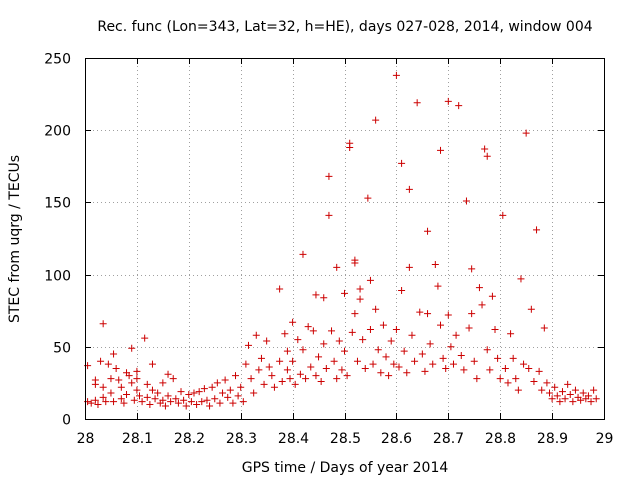 The width and height of the screenshot is (640, 480). Describe the element at coordinates (500, 439) in the screenshot. I see `x-tick-label: 28.8` at that location.